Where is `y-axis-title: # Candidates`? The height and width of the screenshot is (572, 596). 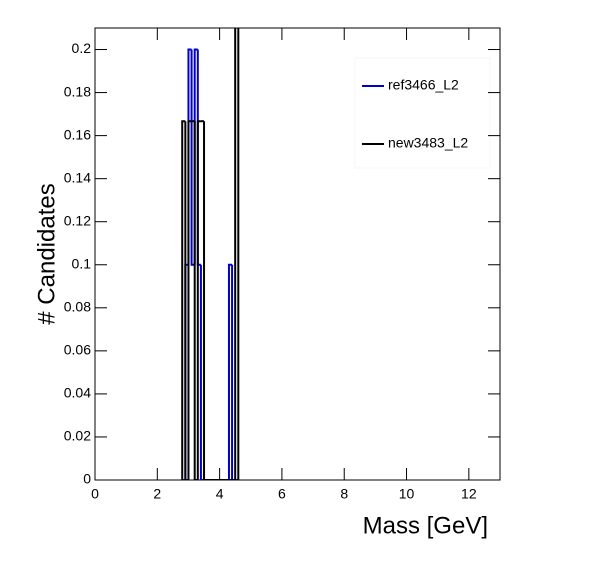 y-axis-title: # Candidates is located at coordinates (46, 253).